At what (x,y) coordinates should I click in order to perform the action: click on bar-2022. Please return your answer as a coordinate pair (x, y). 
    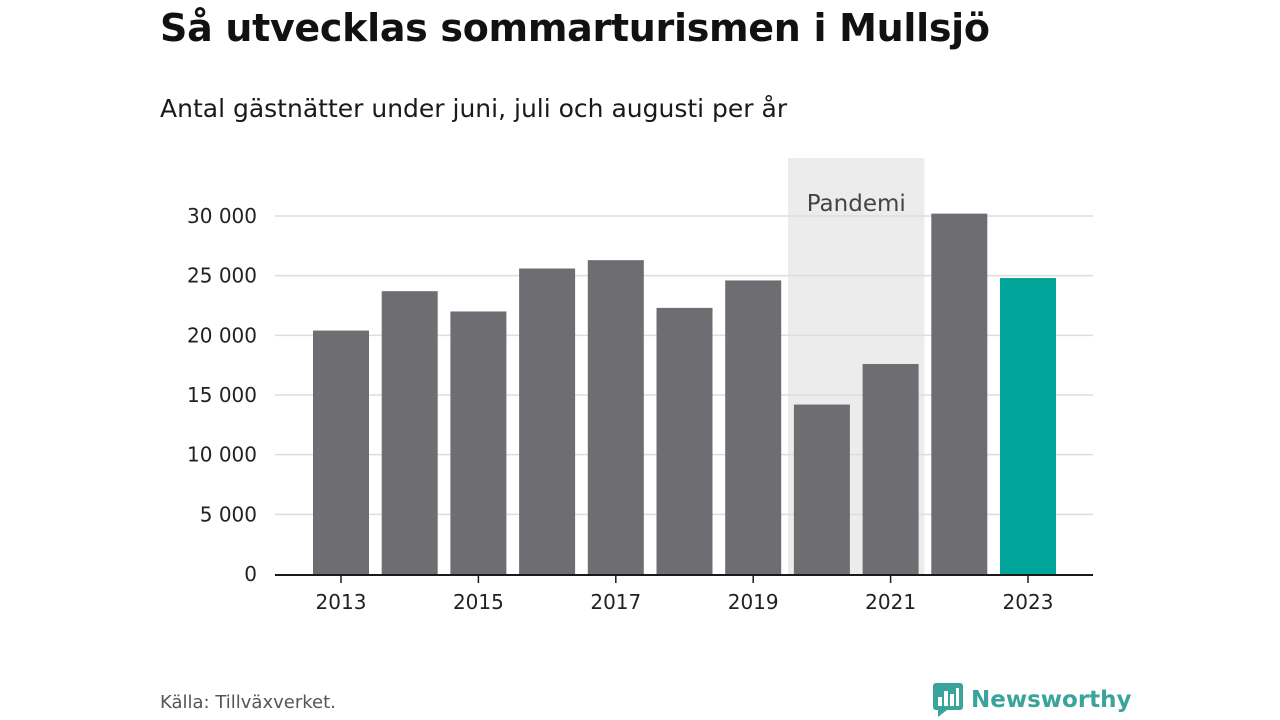
    Looking at the image, I should click on (959, 393).